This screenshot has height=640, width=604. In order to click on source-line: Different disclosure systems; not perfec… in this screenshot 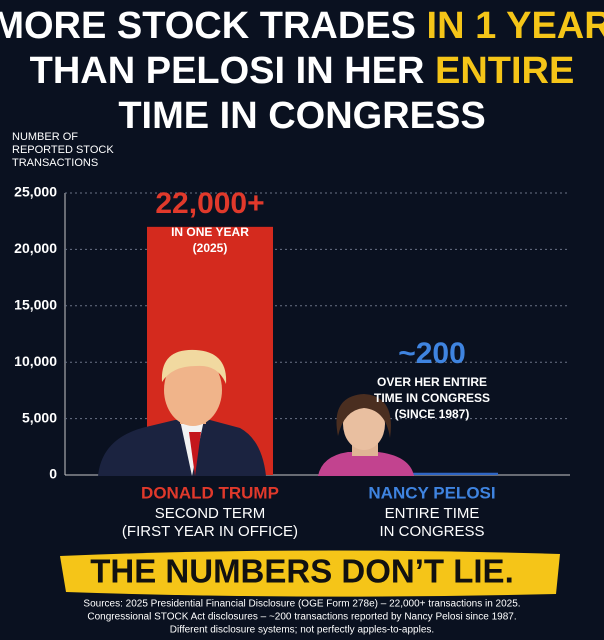, I will do `click(302, 630)`.